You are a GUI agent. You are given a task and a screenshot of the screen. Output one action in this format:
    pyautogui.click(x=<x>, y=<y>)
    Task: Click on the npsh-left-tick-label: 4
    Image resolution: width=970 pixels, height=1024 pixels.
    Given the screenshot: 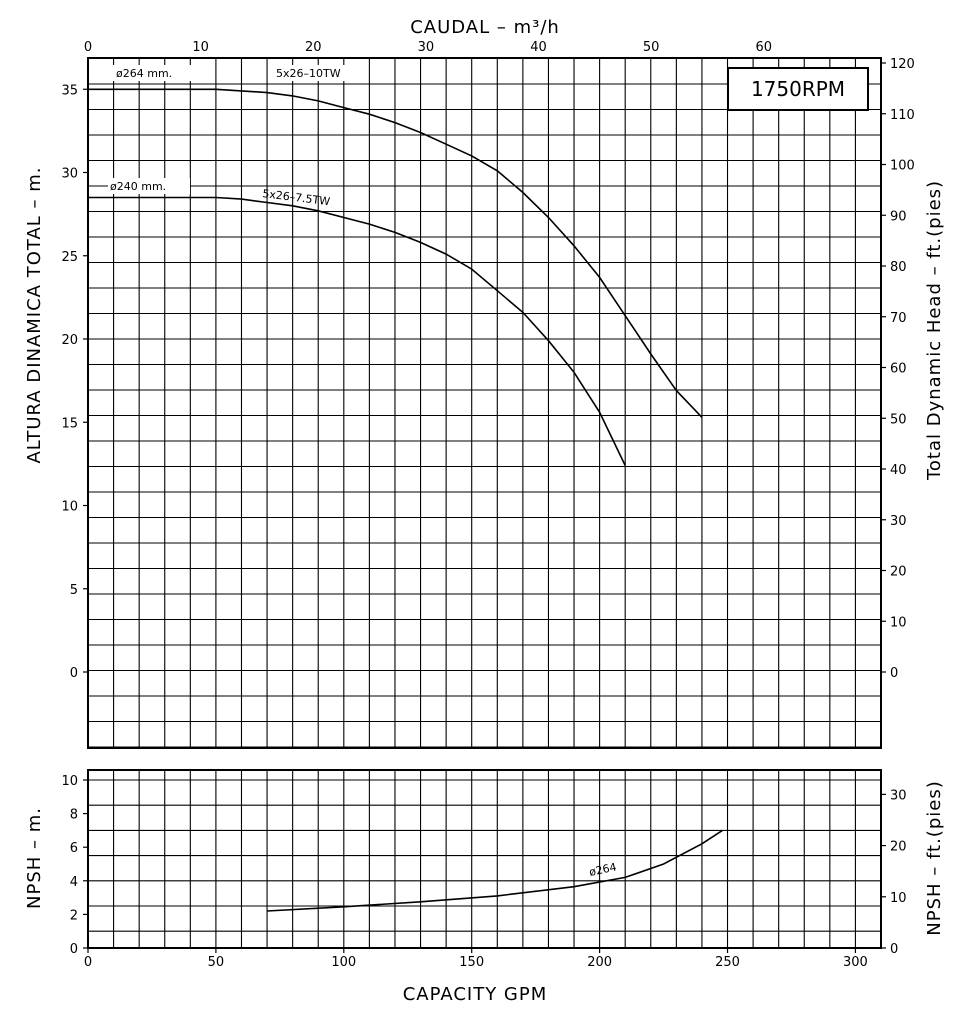 What is the action you would take?
    pyautogui.click(x=74, y=882)
    